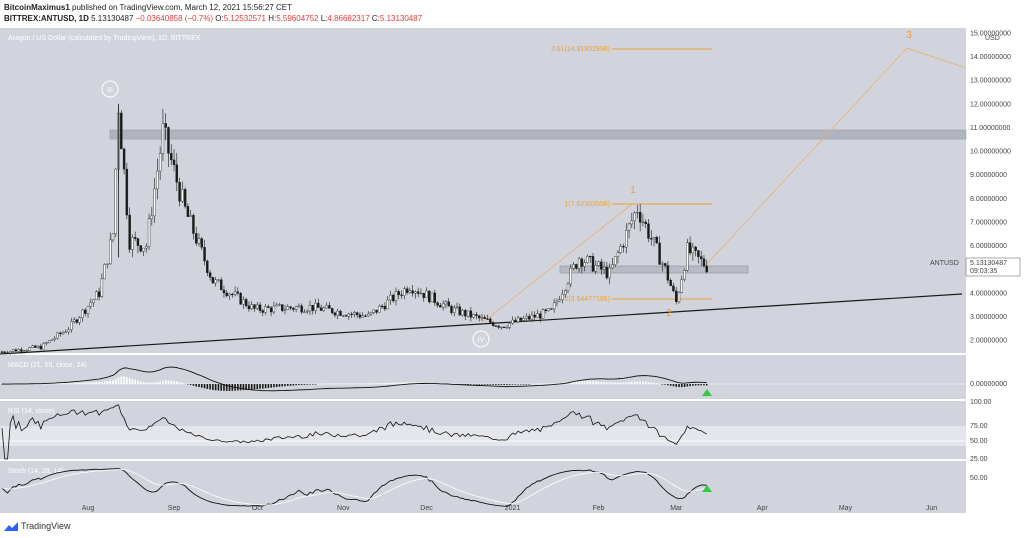 The image size is (1024, 538). What do you see at coordinates (988, 222) in the screenshot?
I see `y-tick-label: 7.00000000` at bounding box center [988, 222].